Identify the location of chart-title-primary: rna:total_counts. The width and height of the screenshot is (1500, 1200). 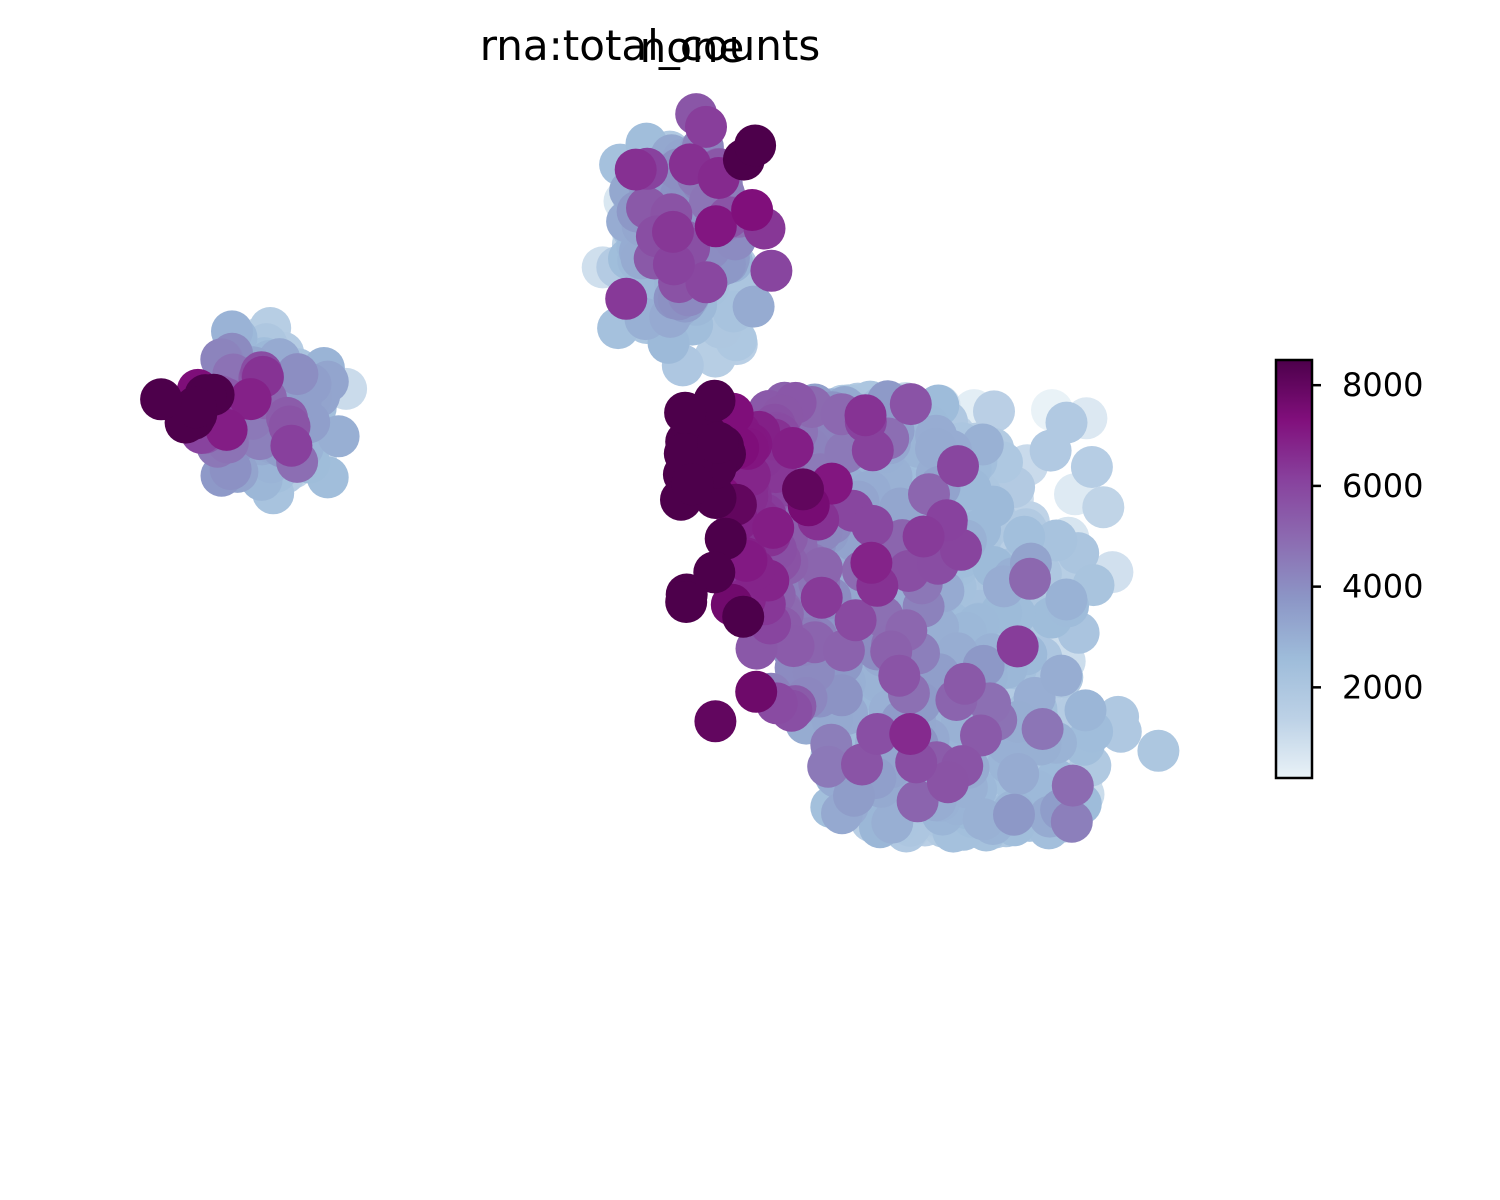
(650, 45).